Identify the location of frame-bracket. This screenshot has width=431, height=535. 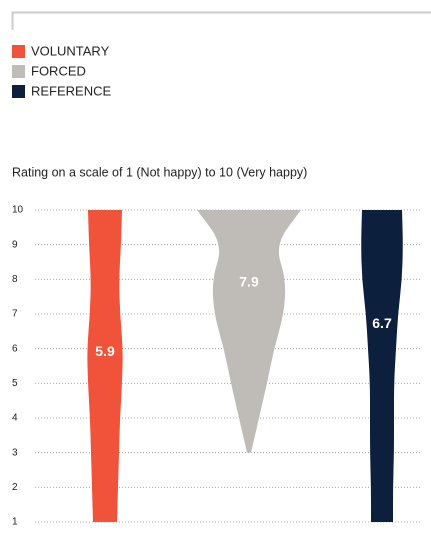
(222, 22).